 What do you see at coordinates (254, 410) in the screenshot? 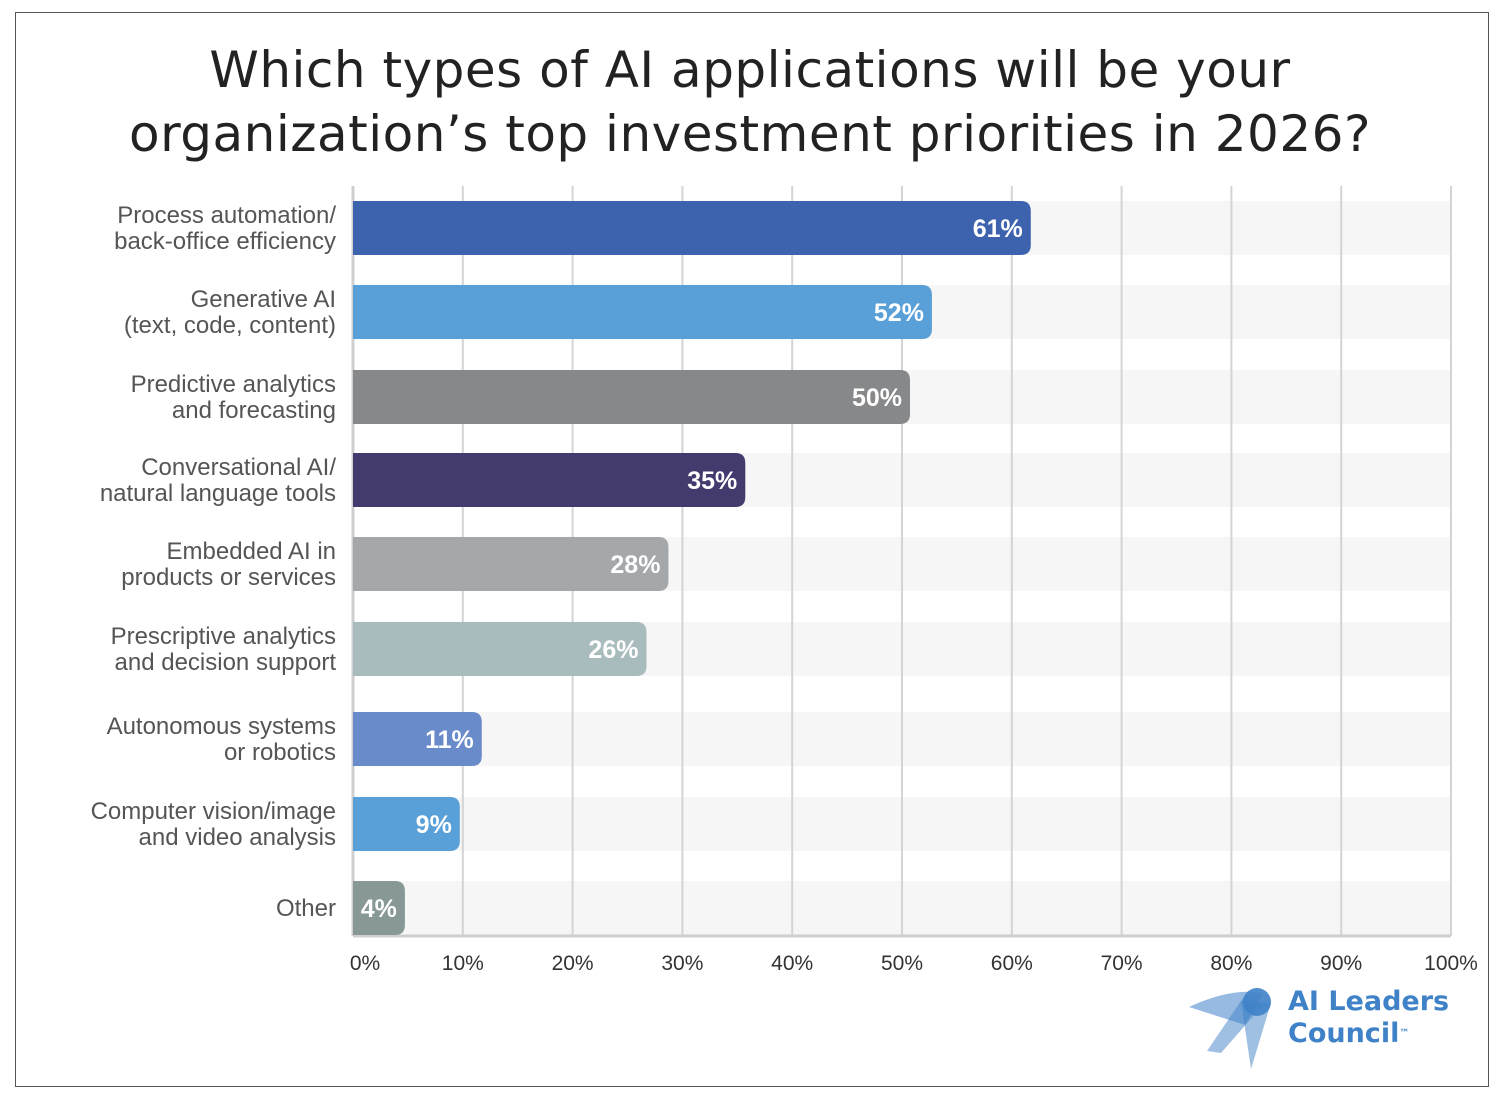
I see `category-label: and forecasting` at bounding box center [254, 410].